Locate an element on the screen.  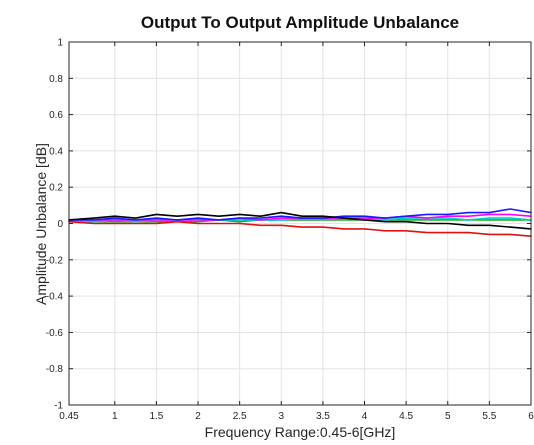
x-tick-label: 4 is located at coordinates (365, 416).